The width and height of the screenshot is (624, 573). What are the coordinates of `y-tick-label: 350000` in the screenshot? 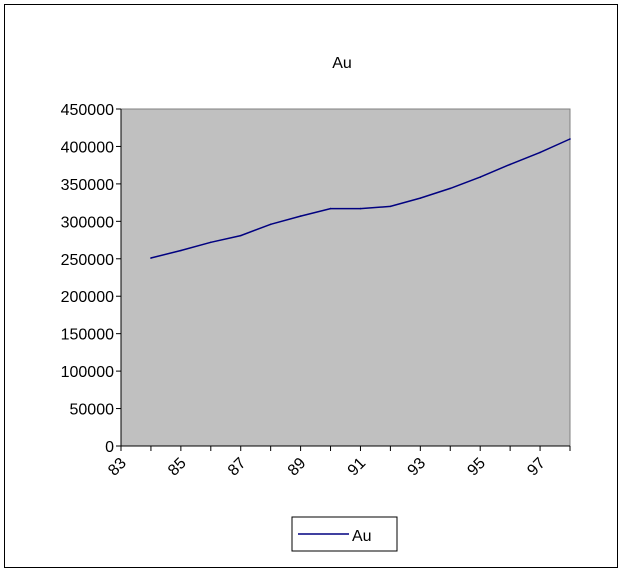 It's located at (87, 185).